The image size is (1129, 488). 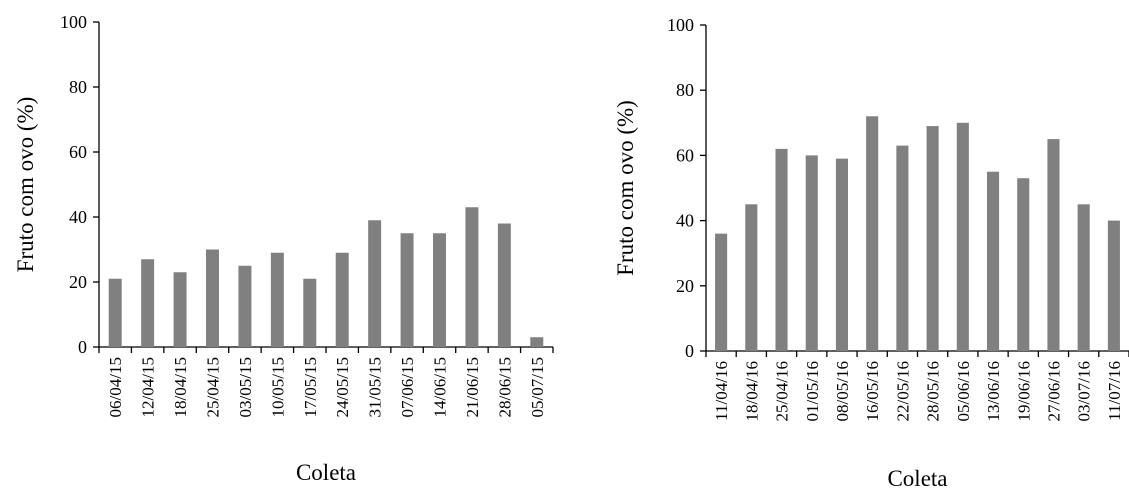 I want to click on x-category-label: 11/04/16, so click(x=721, y=391).